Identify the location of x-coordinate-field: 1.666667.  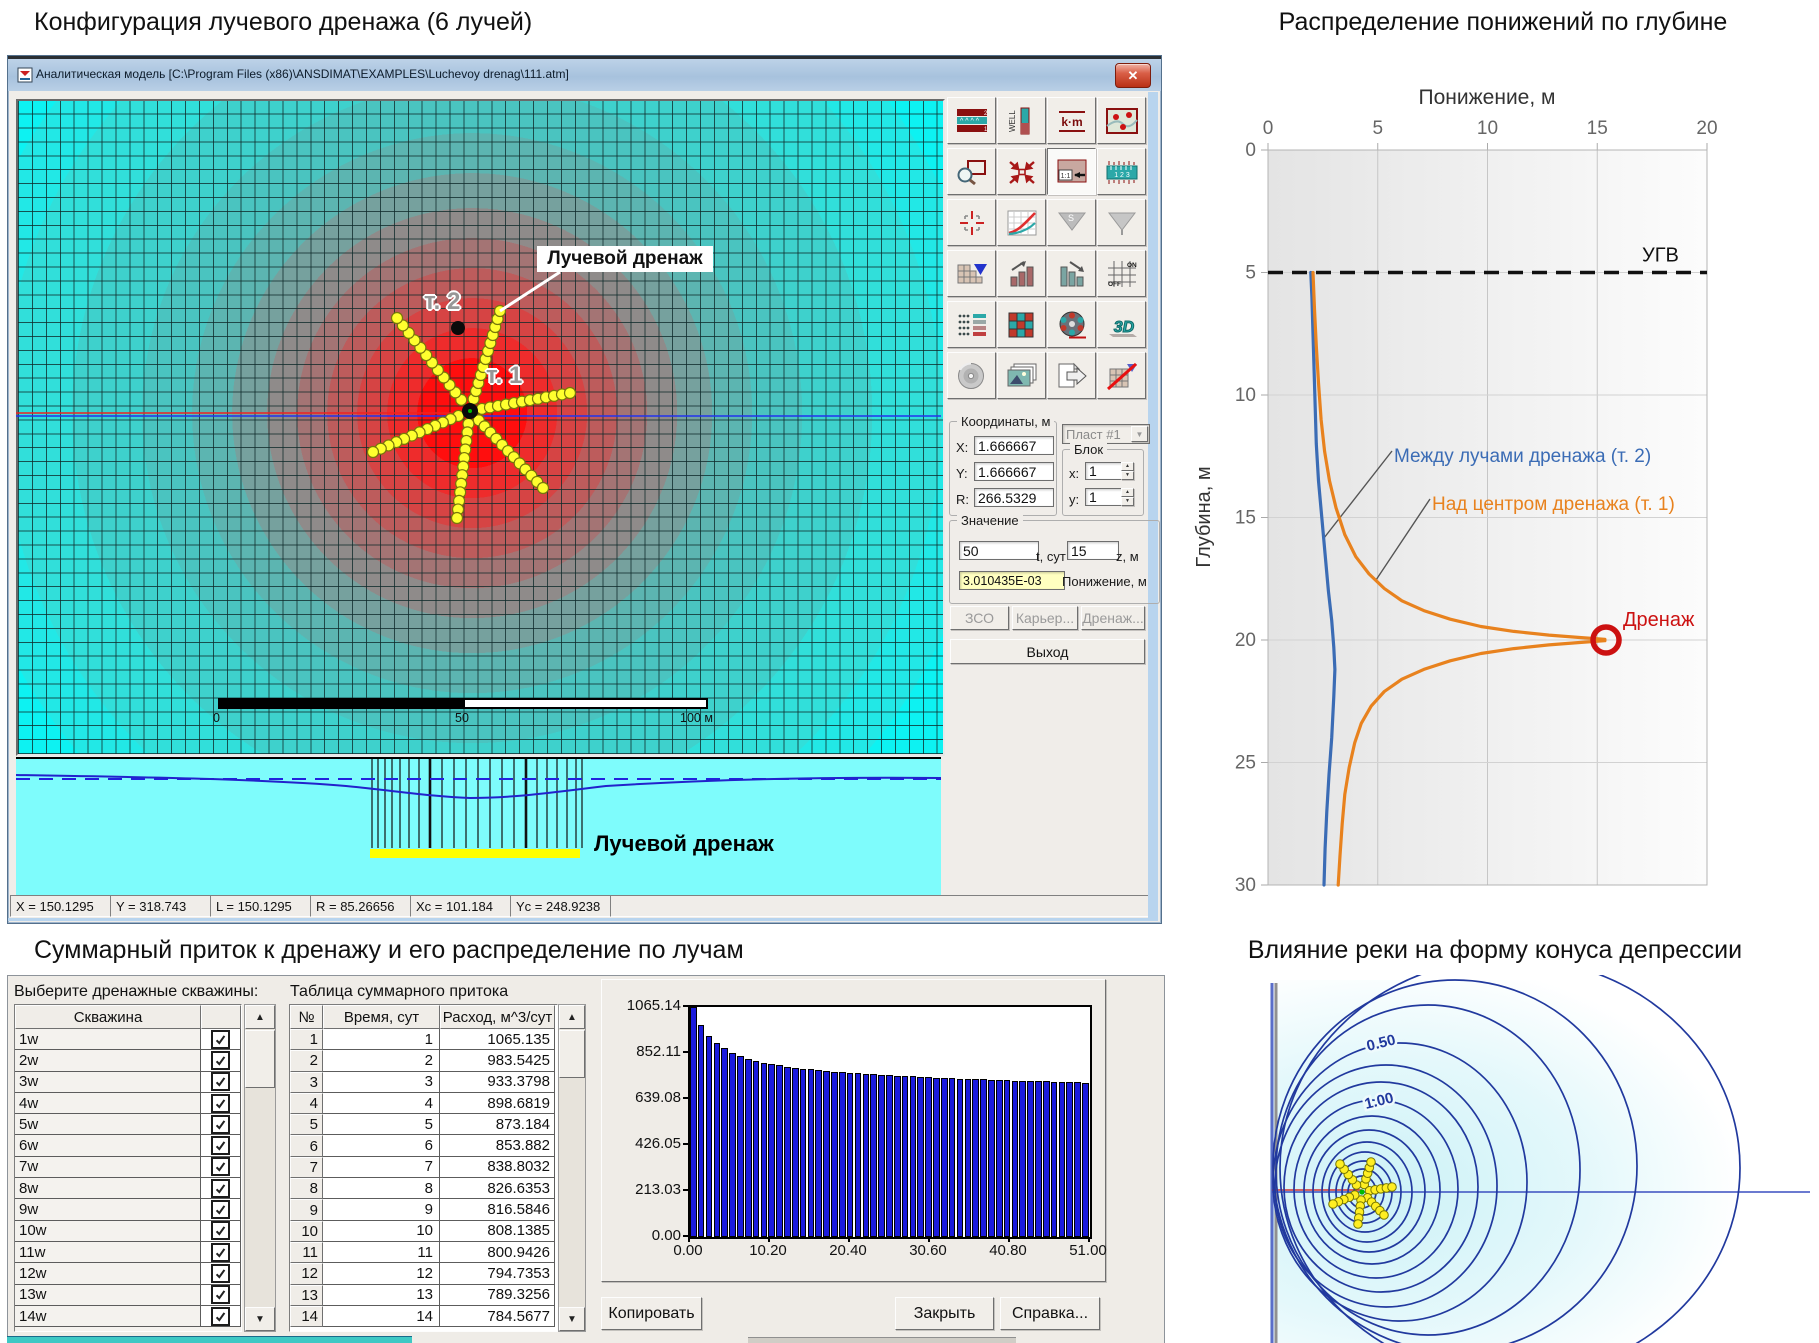
(1014, 445).